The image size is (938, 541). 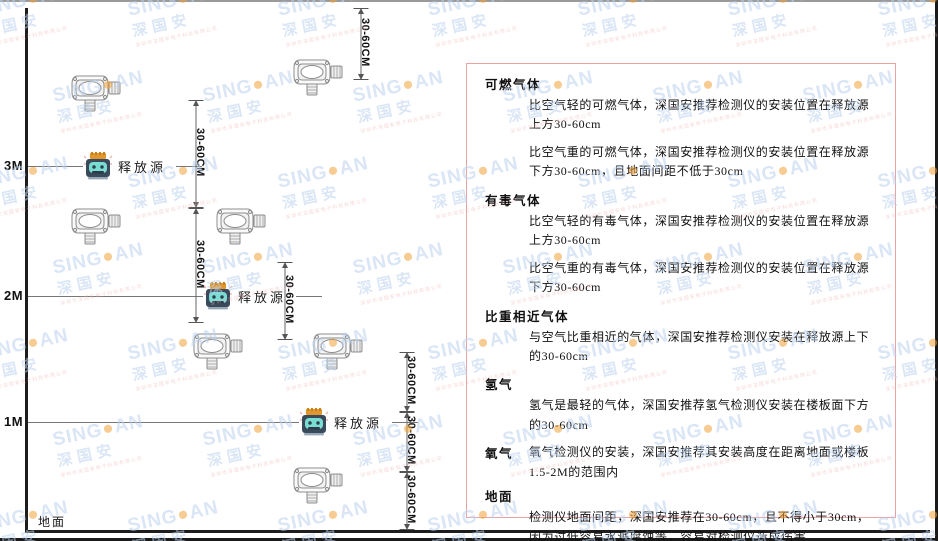 What do you see at coordinates (699, 230) in the screenshot?
I see `panel-section-paragraph: 比空气轻的有毒气体，深国安推荐检测仪的安装位置在释放源上方30-60cm` at bounding box center [699, 230].